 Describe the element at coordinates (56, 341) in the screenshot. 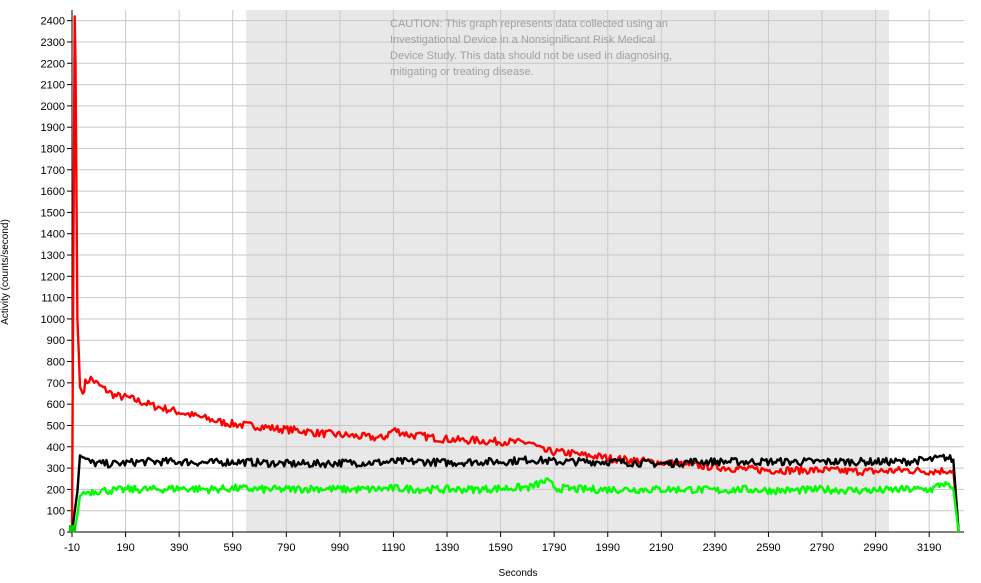

I see `y-tick-label: 900` at that location.